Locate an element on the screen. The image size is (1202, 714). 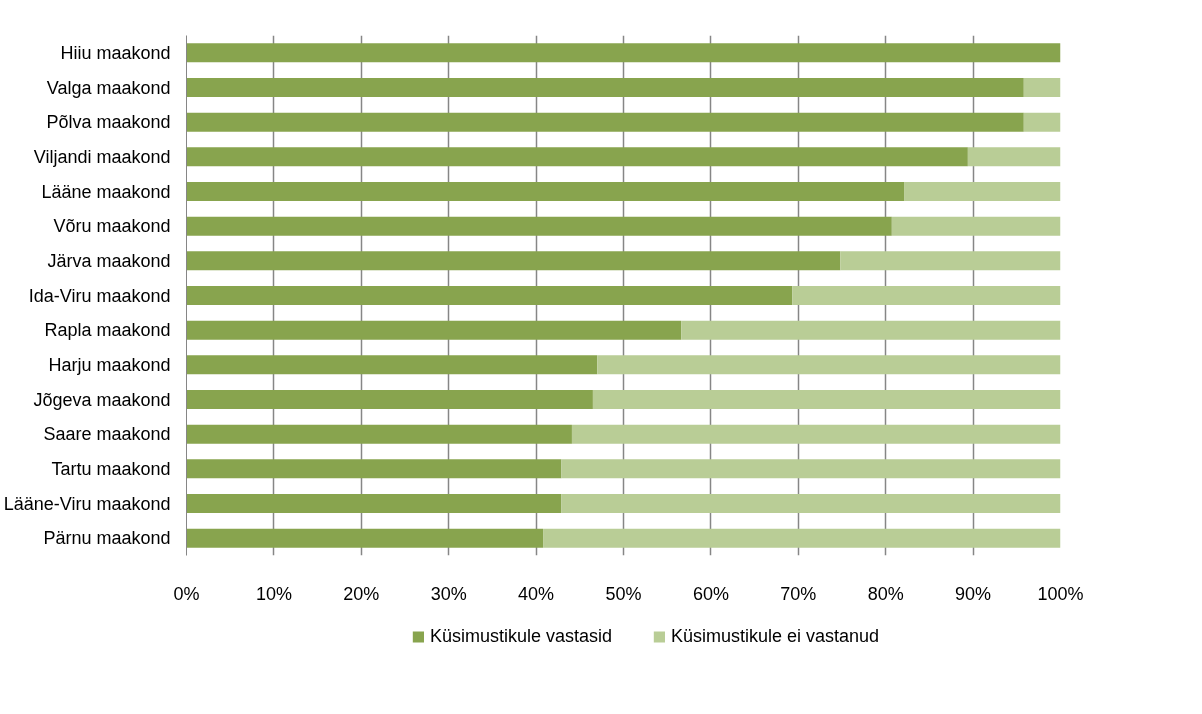
y-tick-label: Pärnu maakond is located at coordinates (107, 538).